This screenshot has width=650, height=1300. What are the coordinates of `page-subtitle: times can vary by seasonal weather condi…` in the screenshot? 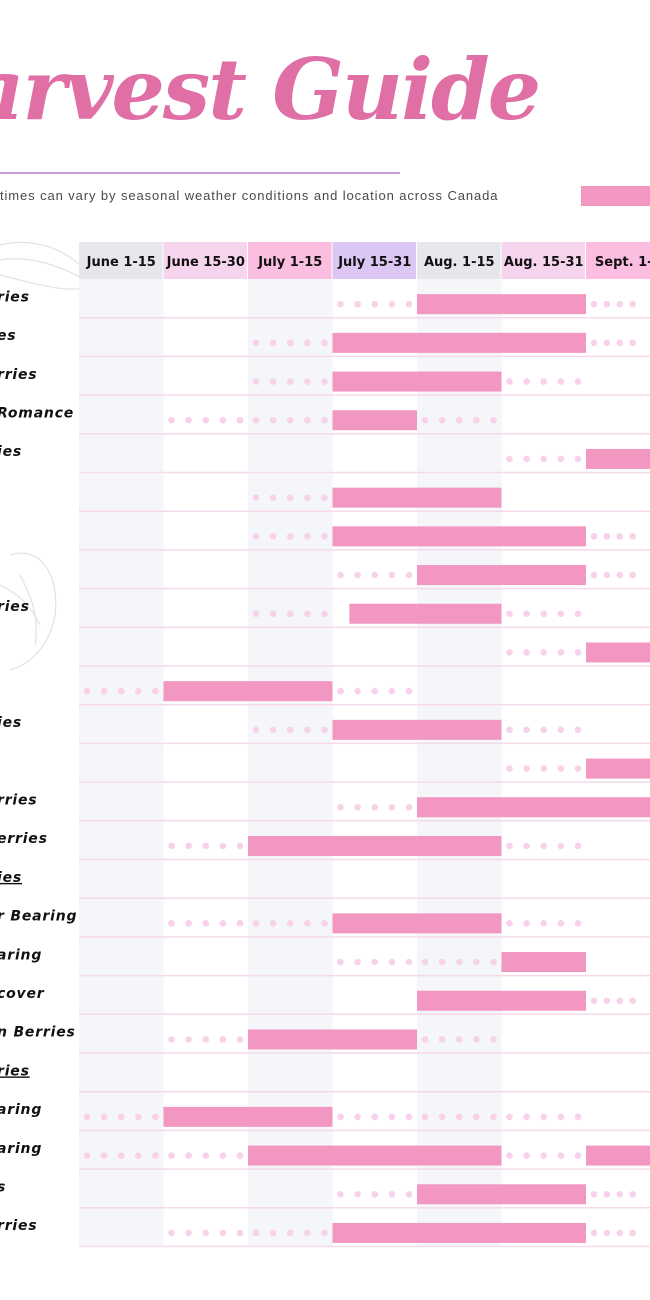 It's located at (249, 195).